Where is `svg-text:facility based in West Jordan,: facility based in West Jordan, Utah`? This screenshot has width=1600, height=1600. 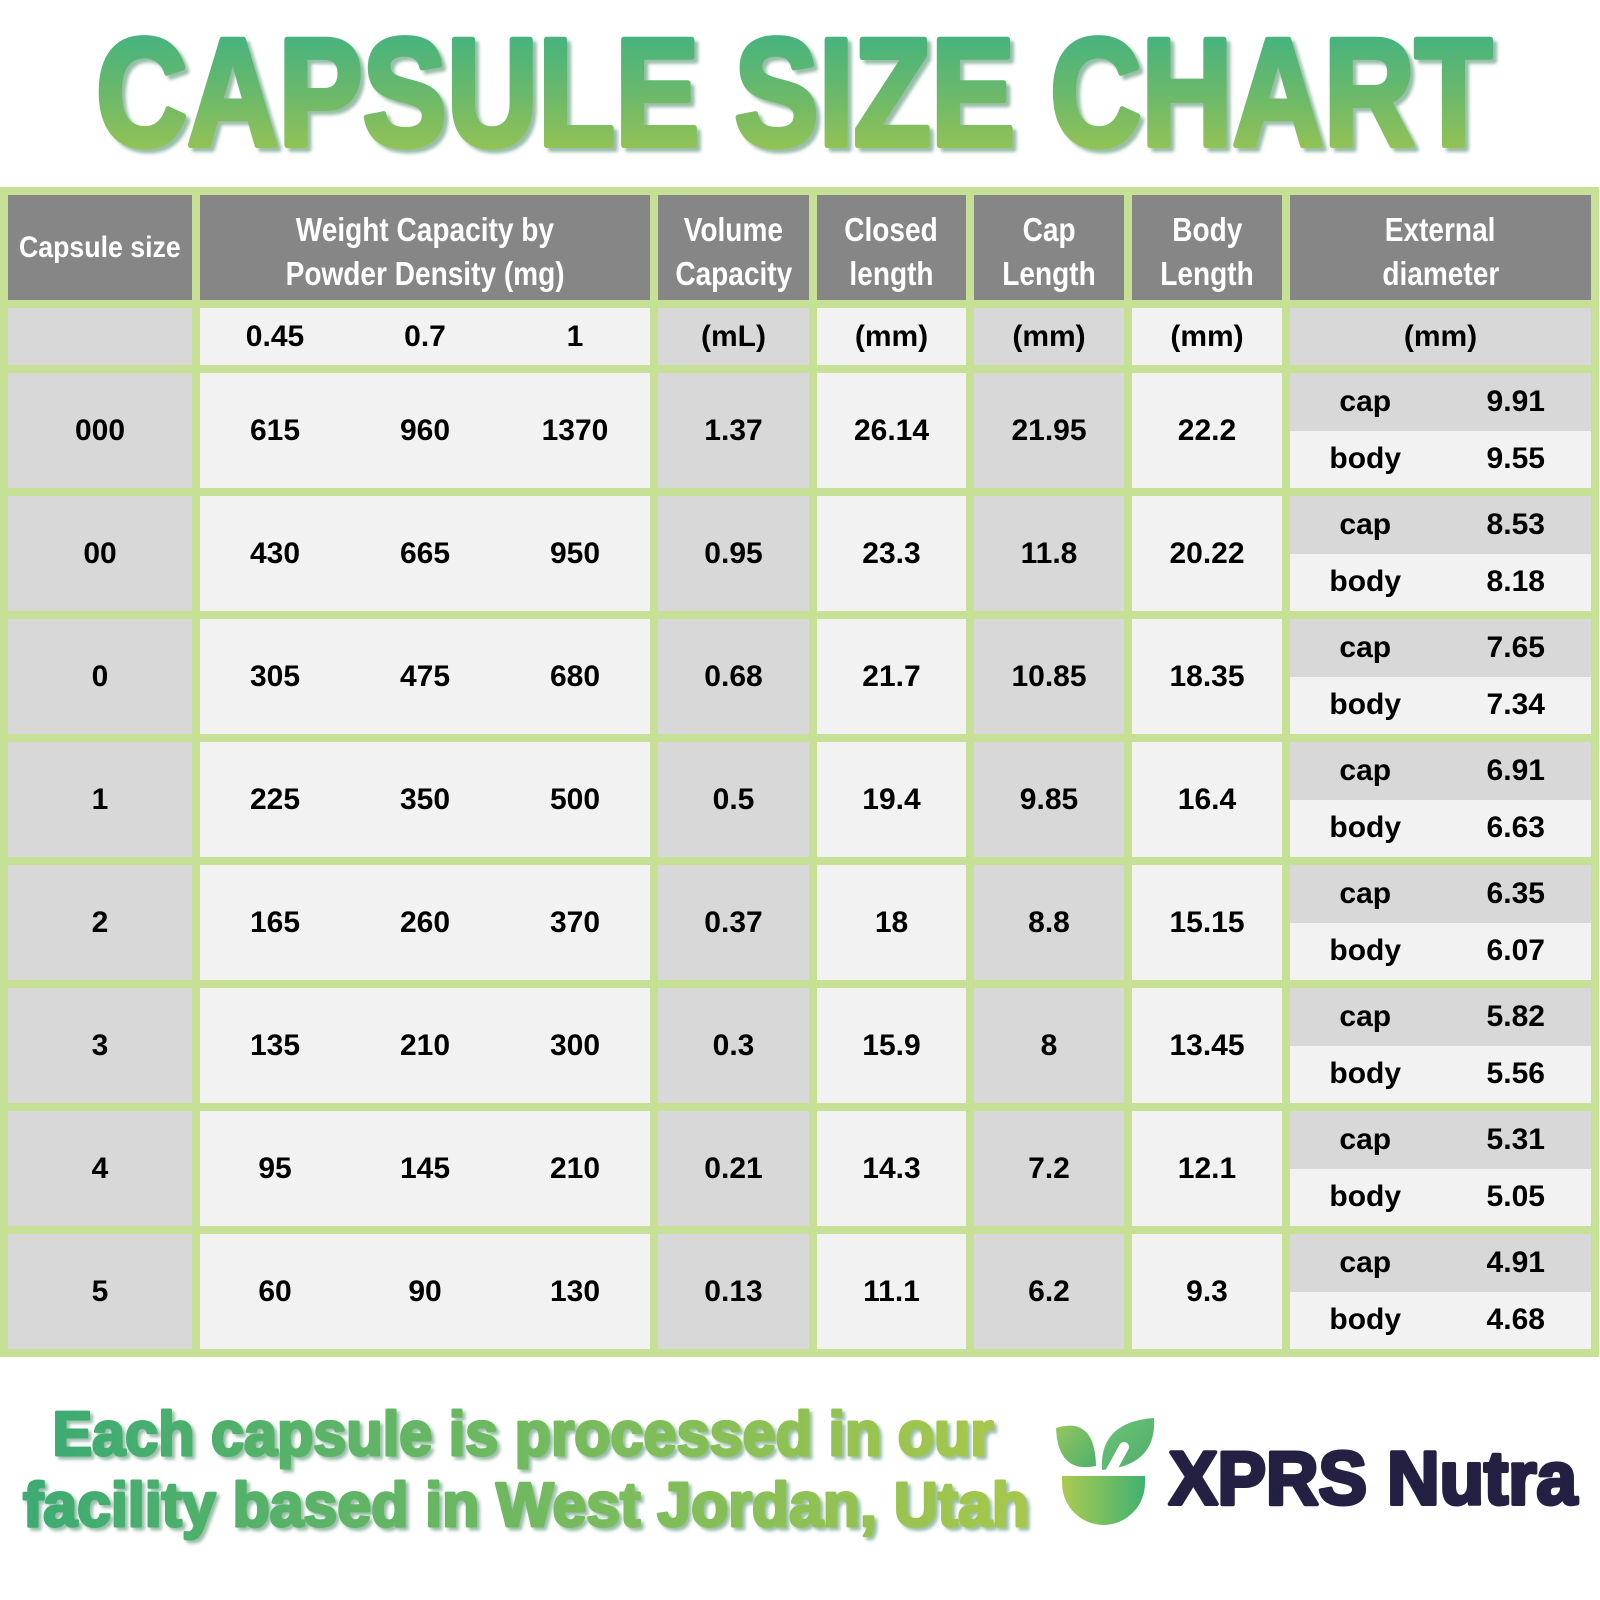
svg-text:facility based in West Jordan,: facility based in West Jordan, Utah is located at coordinates (526, 1505).